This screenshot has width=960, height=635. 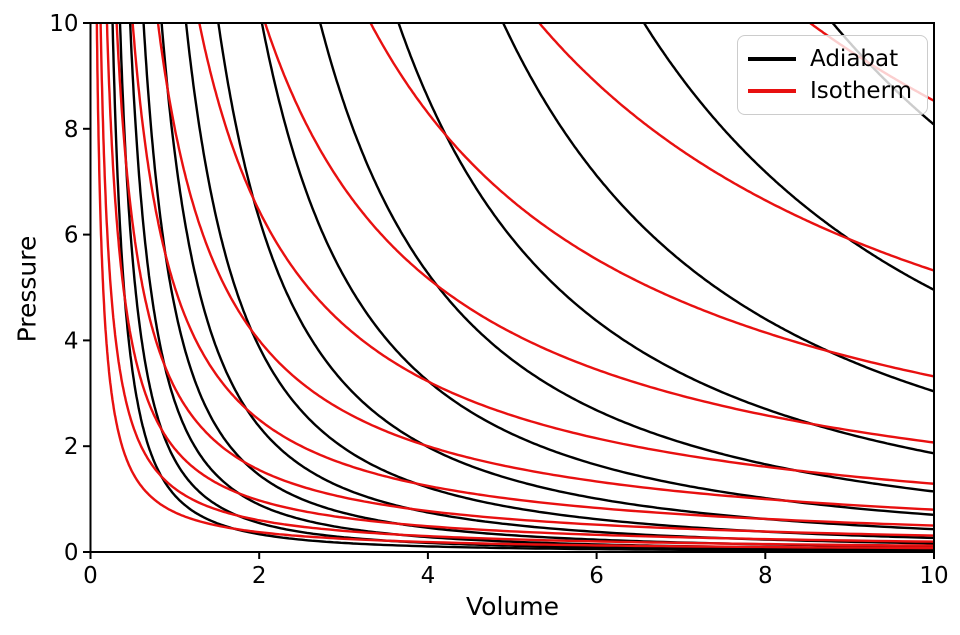 I want to click on y-tick-label: 2, so click(x=71, y=447).